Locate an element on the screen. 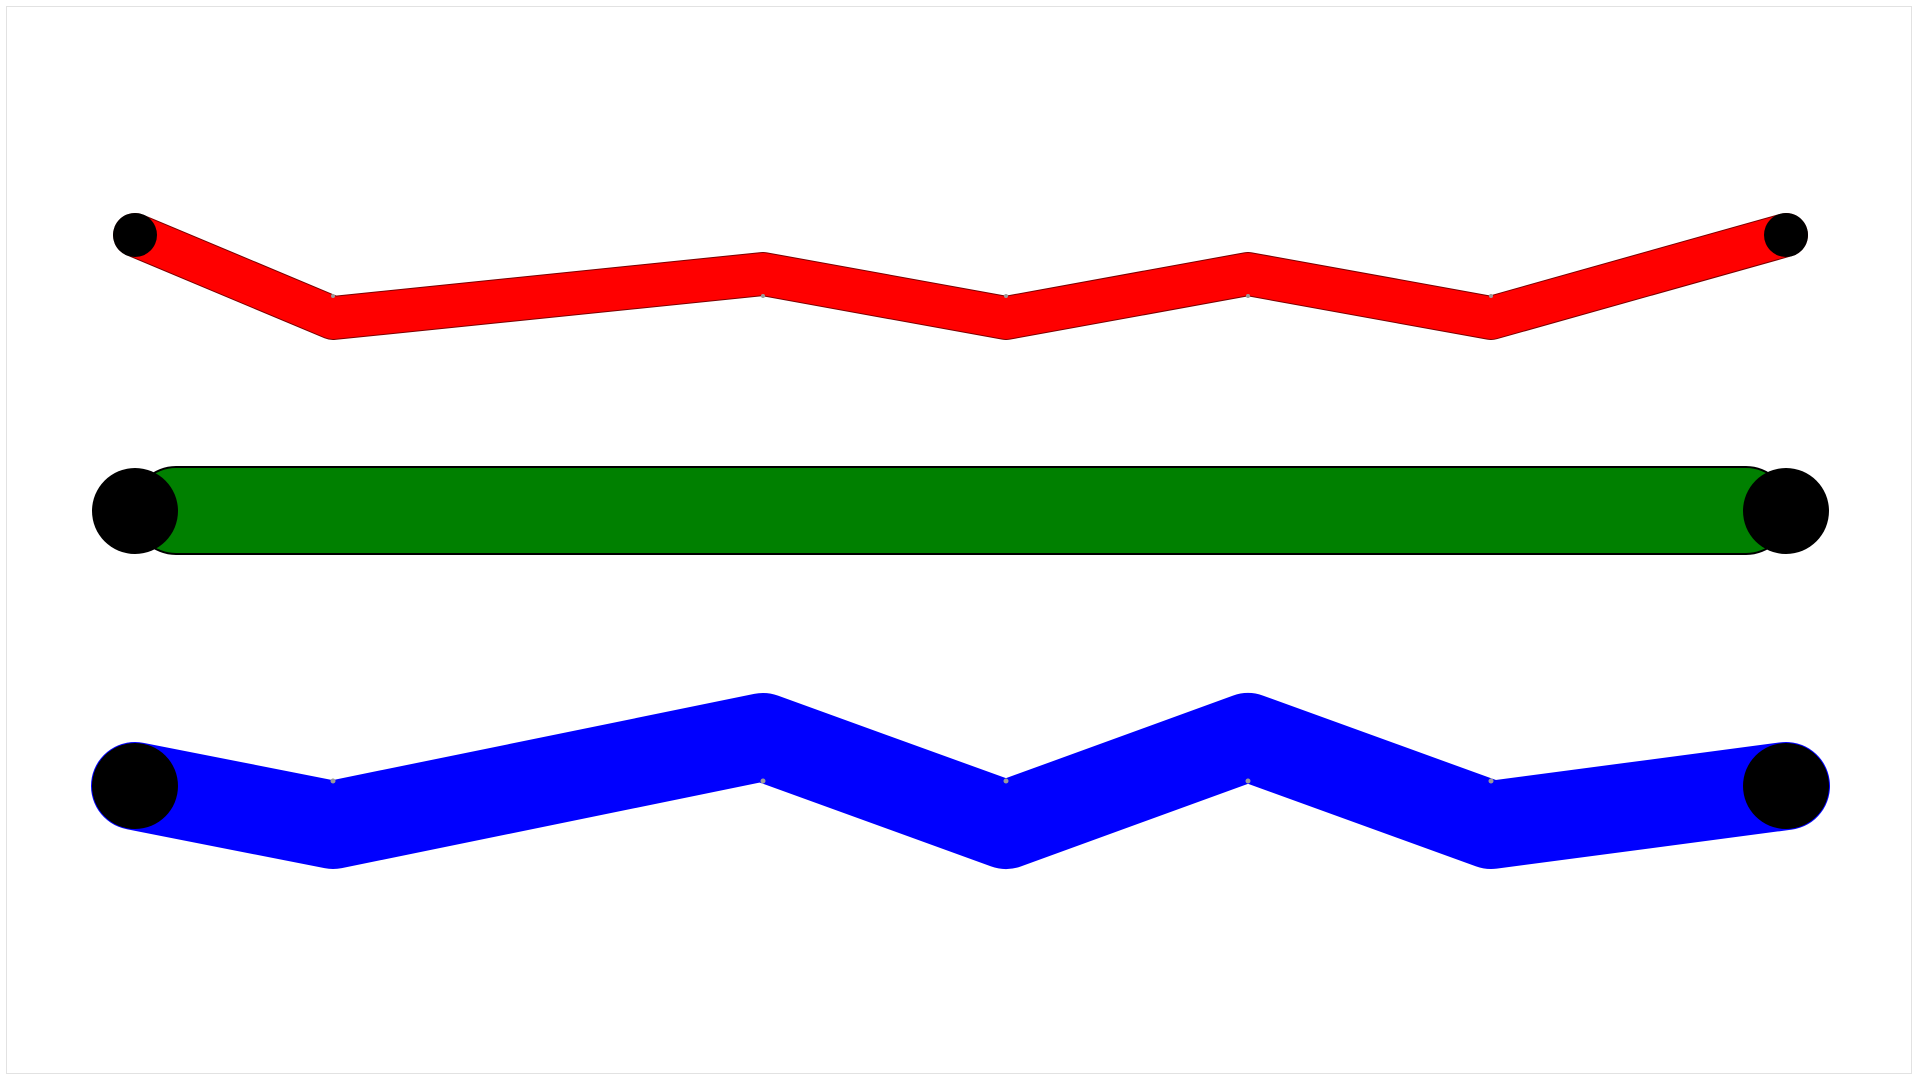  blue-stroke-body is located at coordinates (960, 781).